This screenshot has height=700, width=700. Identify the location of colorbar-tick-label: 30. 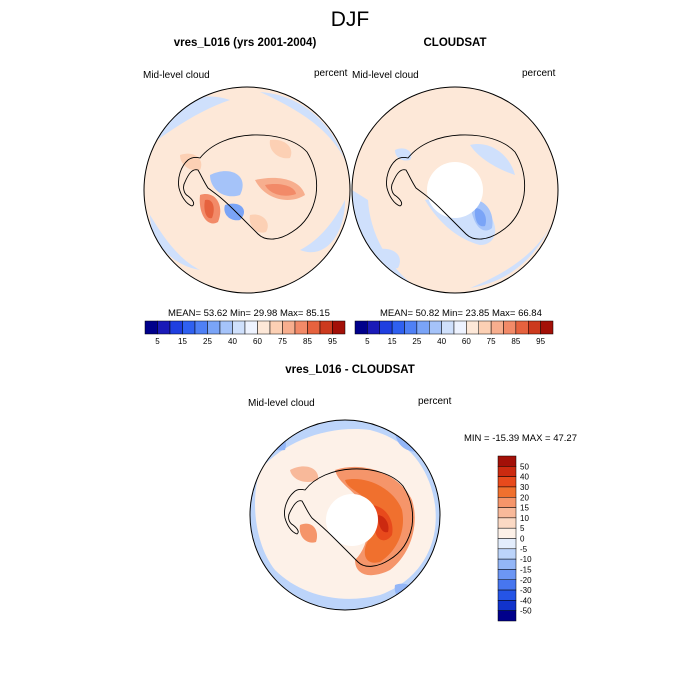
(524, 487).